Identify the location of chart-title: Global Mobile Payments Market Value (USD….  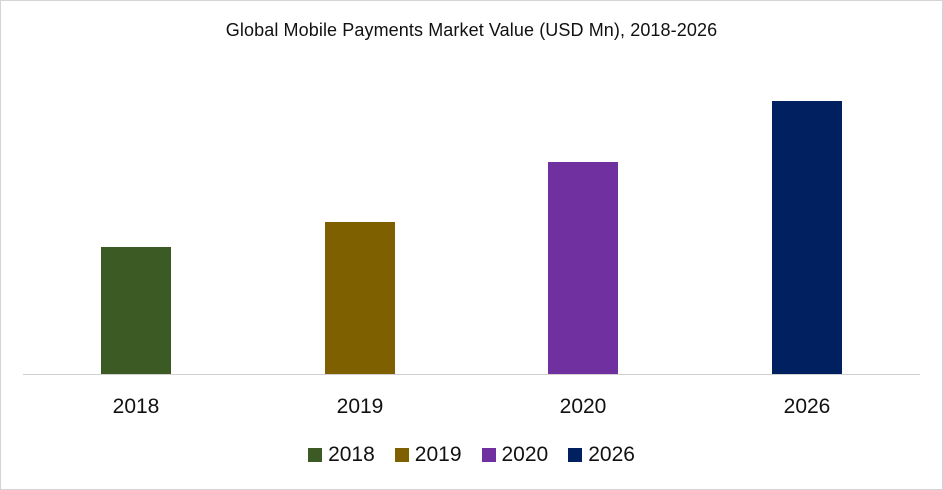
(471, 30).